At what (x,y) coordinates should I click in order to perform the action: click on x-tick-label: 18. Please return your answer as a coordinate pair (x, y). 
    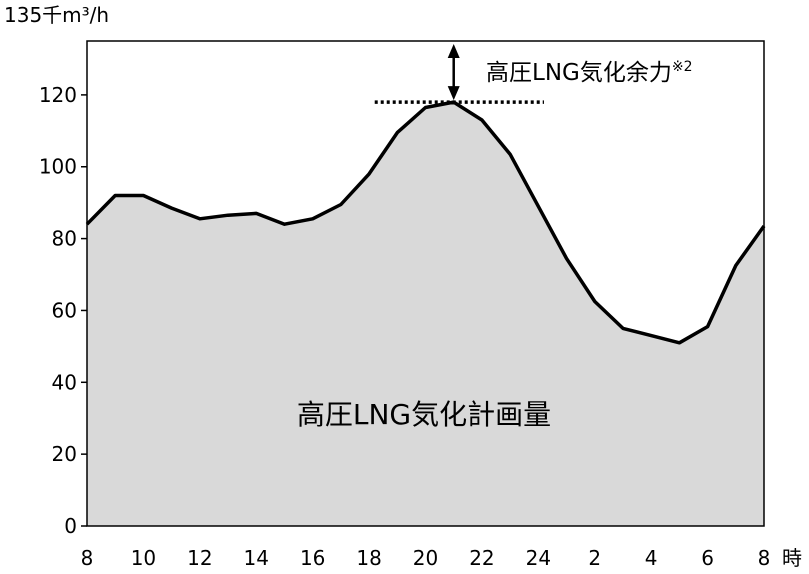
    Looking at the image, I should click on (368, 558).